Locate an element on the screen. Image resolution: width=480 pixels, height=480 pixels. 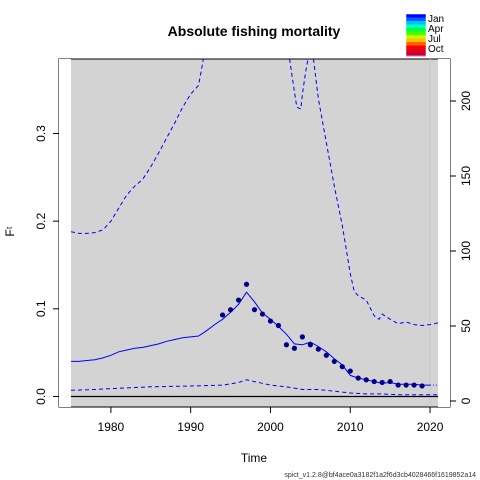
chart-title: Absolute fishing mortality is located at coordinates (254, 31).